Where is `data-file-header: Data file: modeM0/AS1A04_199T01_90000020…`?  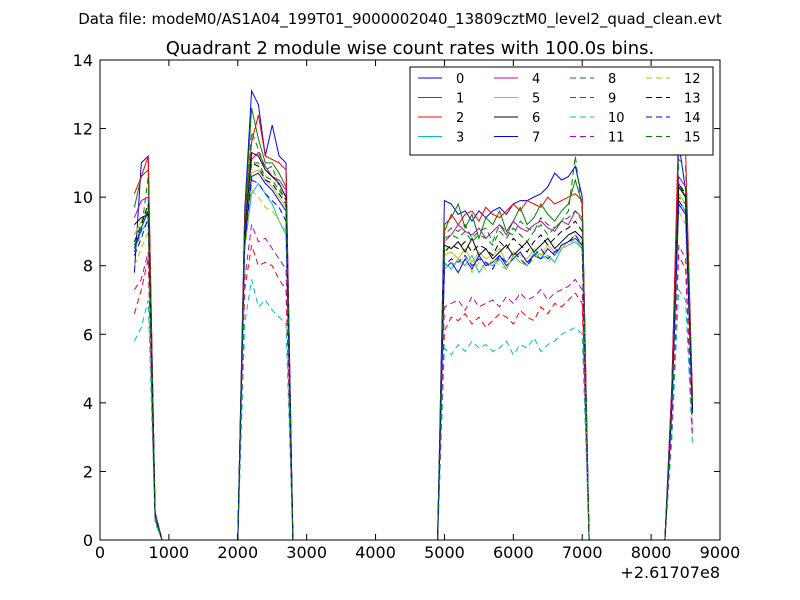
data-file-header: Data file: modeM0/AS1A04_199T01_90000020… is located at coordinates (400, 19).